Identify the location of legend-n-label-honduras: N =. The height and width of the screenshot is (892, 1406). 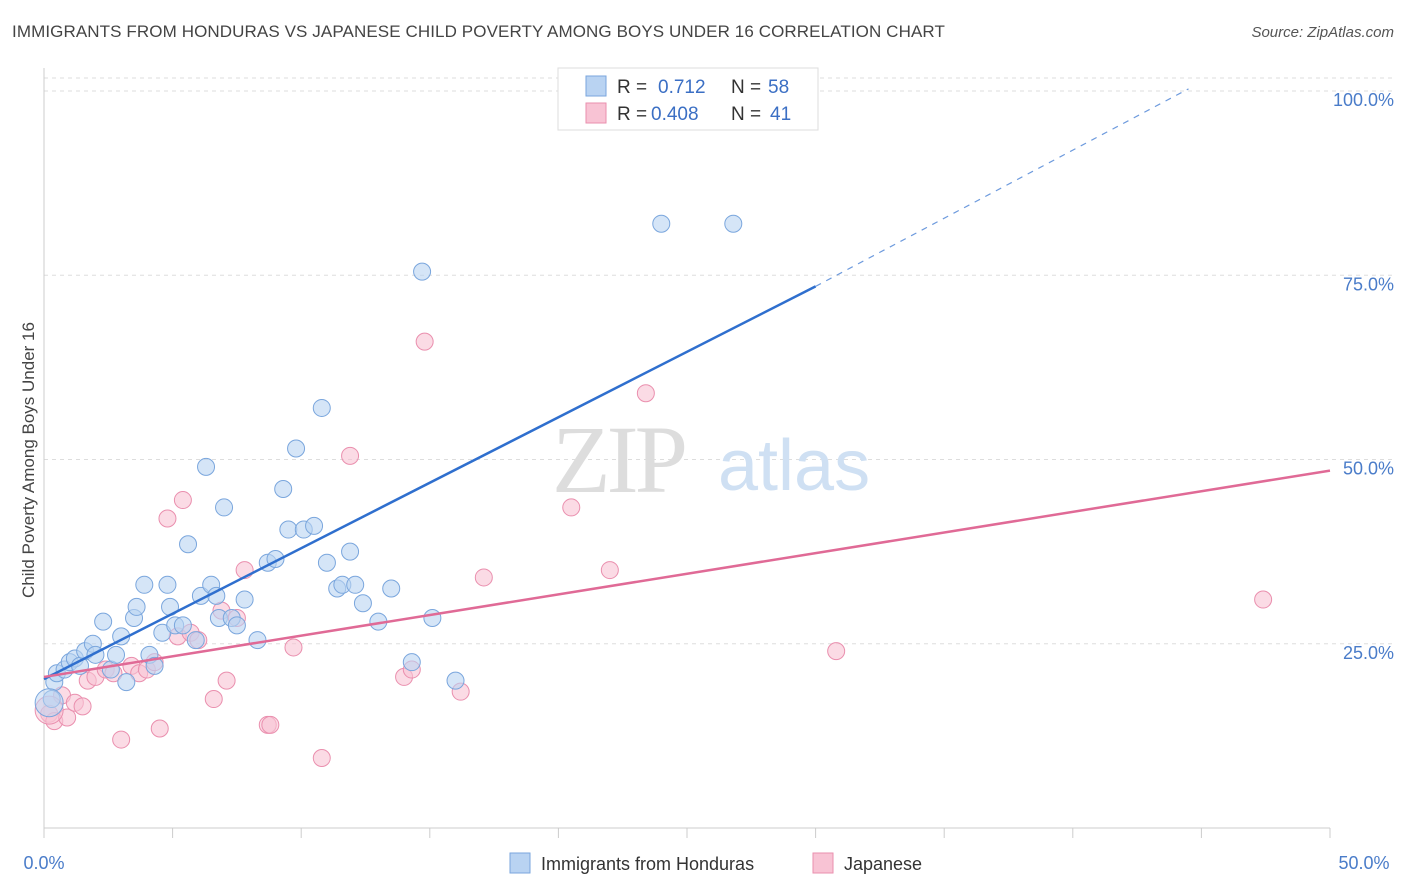
(746, 87).